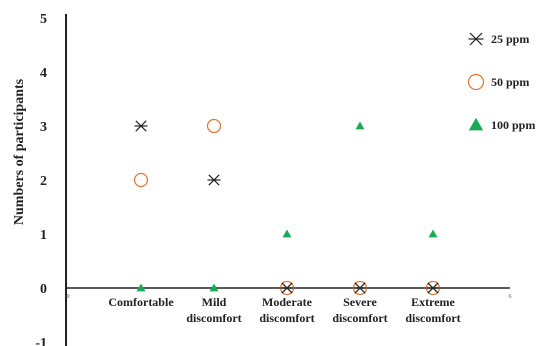 The width and height of the screenshot is (538, 346). Describe the element at coordinates (43, 73) in the screenshot. I see `y-tick-label: 4` at that location.